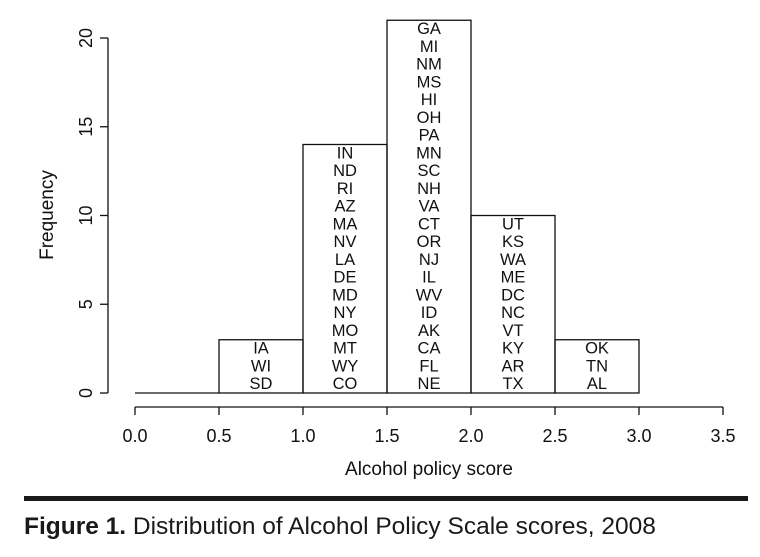  I want to click on bar-state-label: VT, so click(512, 331).